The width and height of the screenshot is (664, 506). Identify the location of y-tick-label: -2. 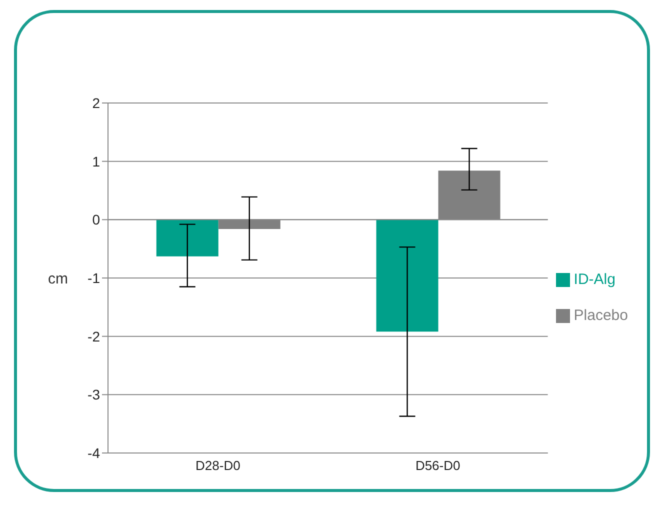
(94, 336).